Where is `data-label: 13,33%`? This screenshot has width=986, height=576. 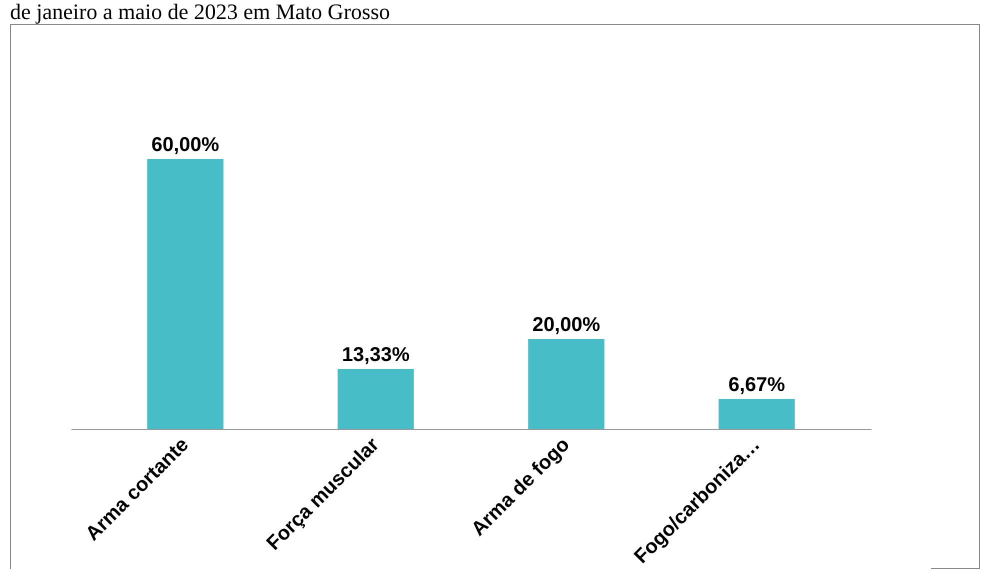 data-label: 13,33% is located at coordinates (376, 355).